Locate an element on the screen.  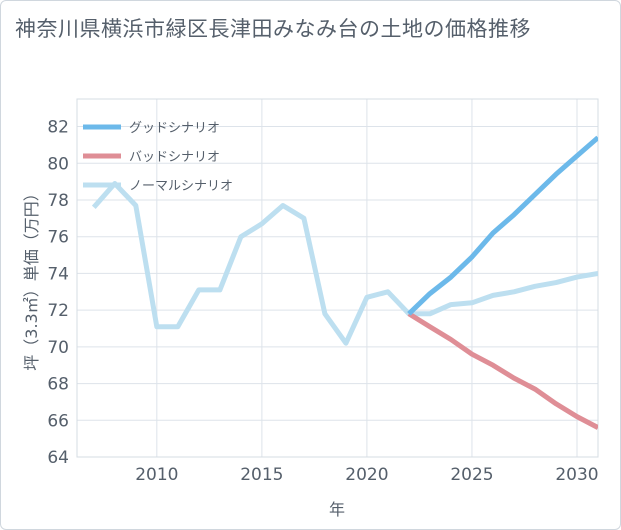
legend-good-label: グッドシナリオ is located at coordinates (174, 128).